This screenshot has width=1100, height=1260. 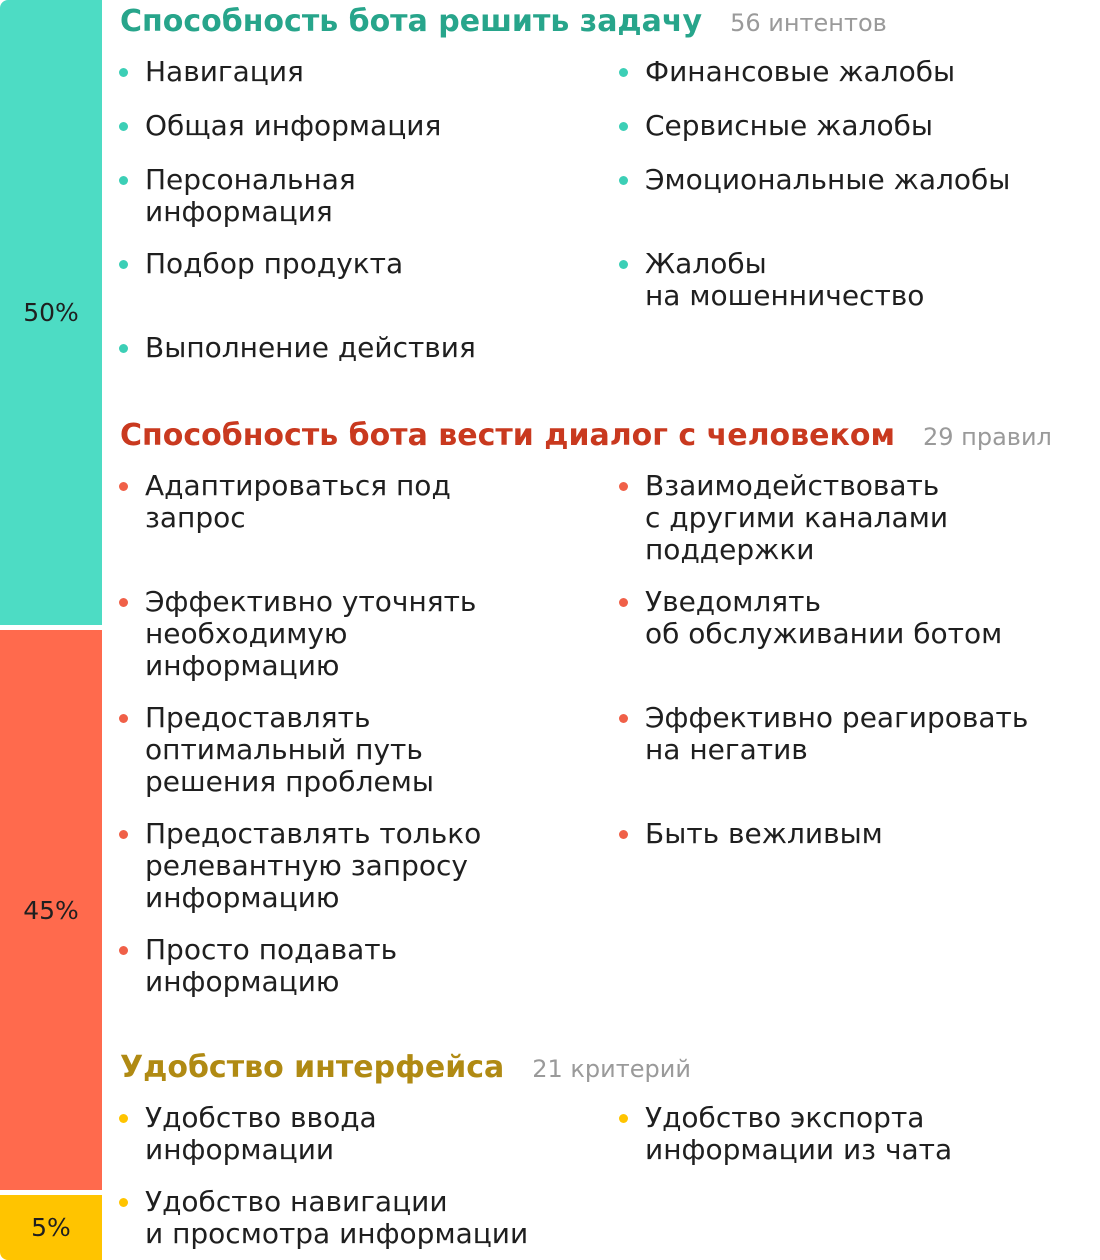 What do you see at coordinates (814, 180) in the screenshot?
I see `list-item: Эмоциональные жалобы` at bounding box center [814, 180].